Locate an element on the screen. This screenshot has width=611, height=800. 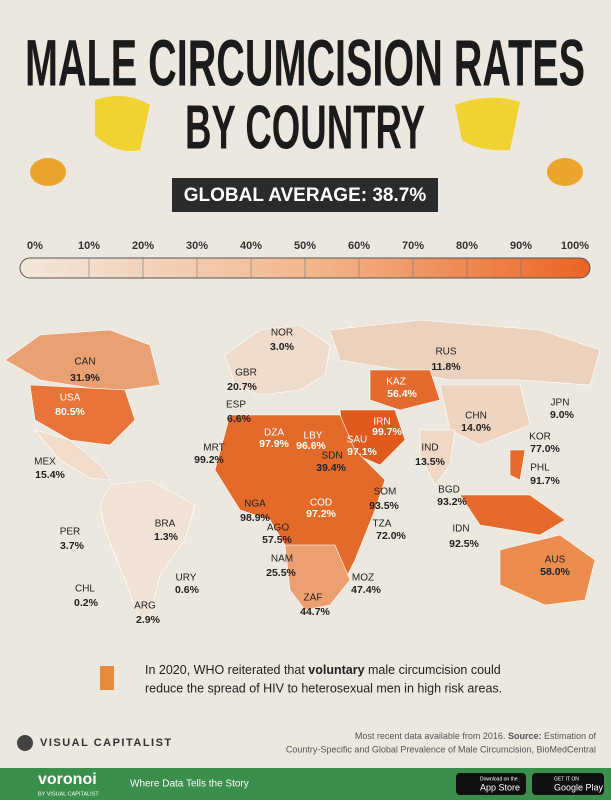
source-label: Source: is located at coordinates (525, 736).